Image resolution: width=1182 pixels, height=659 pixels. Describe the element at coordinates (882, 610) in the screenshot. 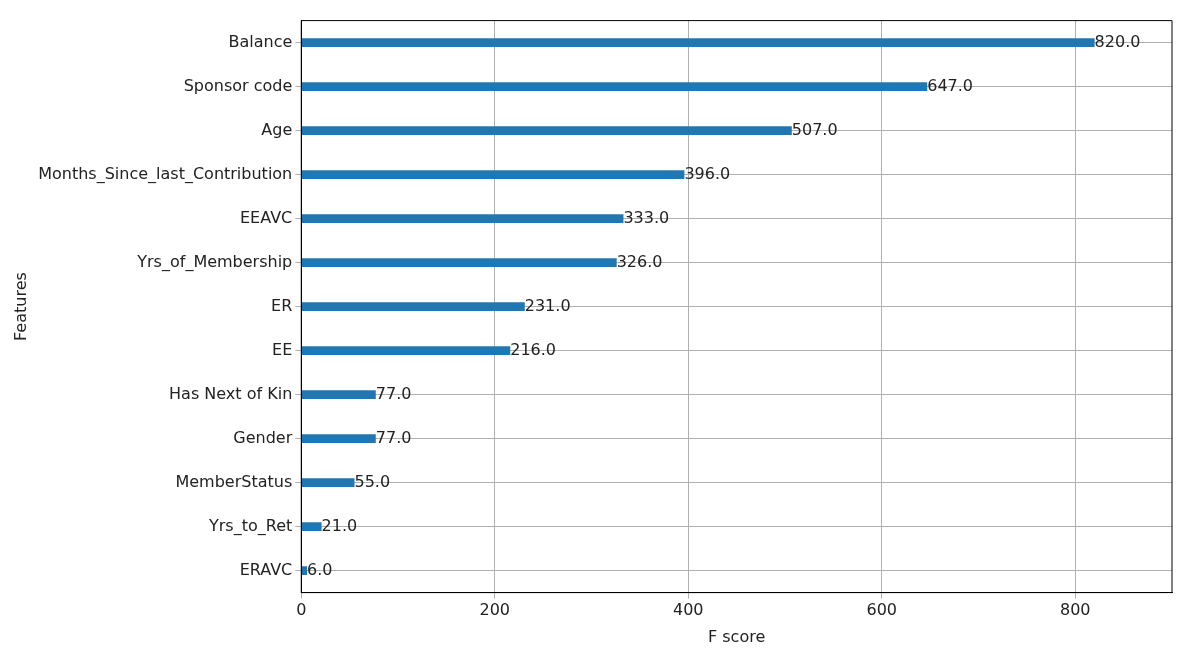

I see `x-tick-label: 600` at that location.